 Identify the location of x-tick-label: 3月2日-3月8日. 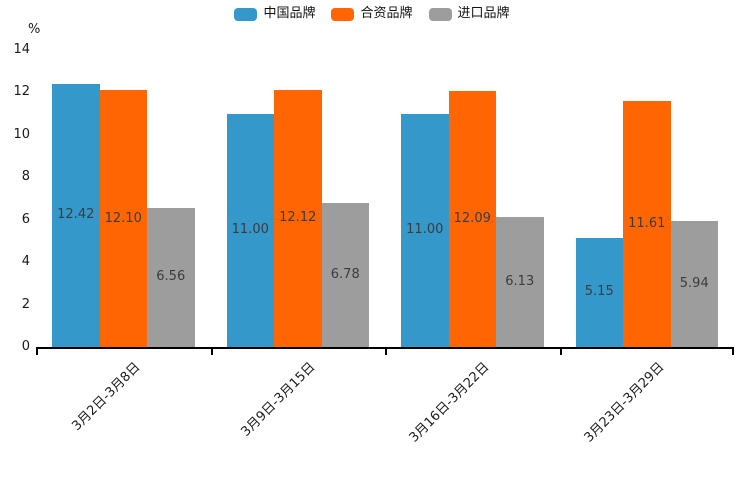
(106, 396).